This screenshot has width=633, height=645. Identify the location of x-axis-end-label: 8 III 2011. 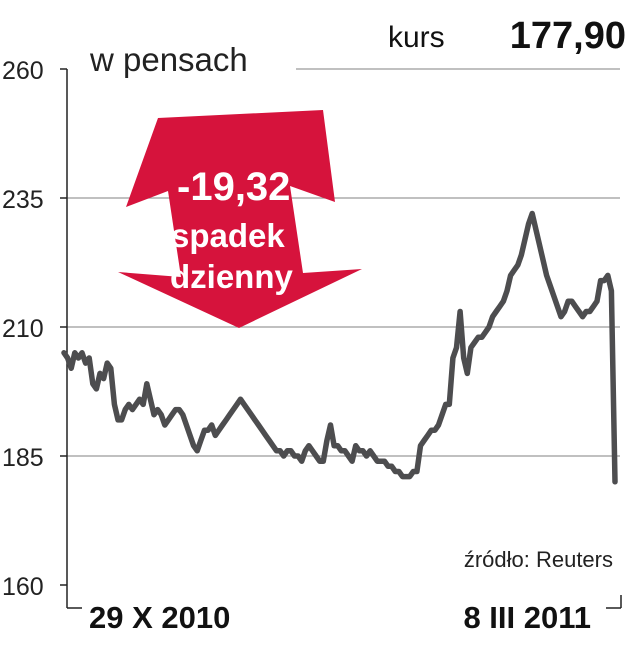
(527, 617).